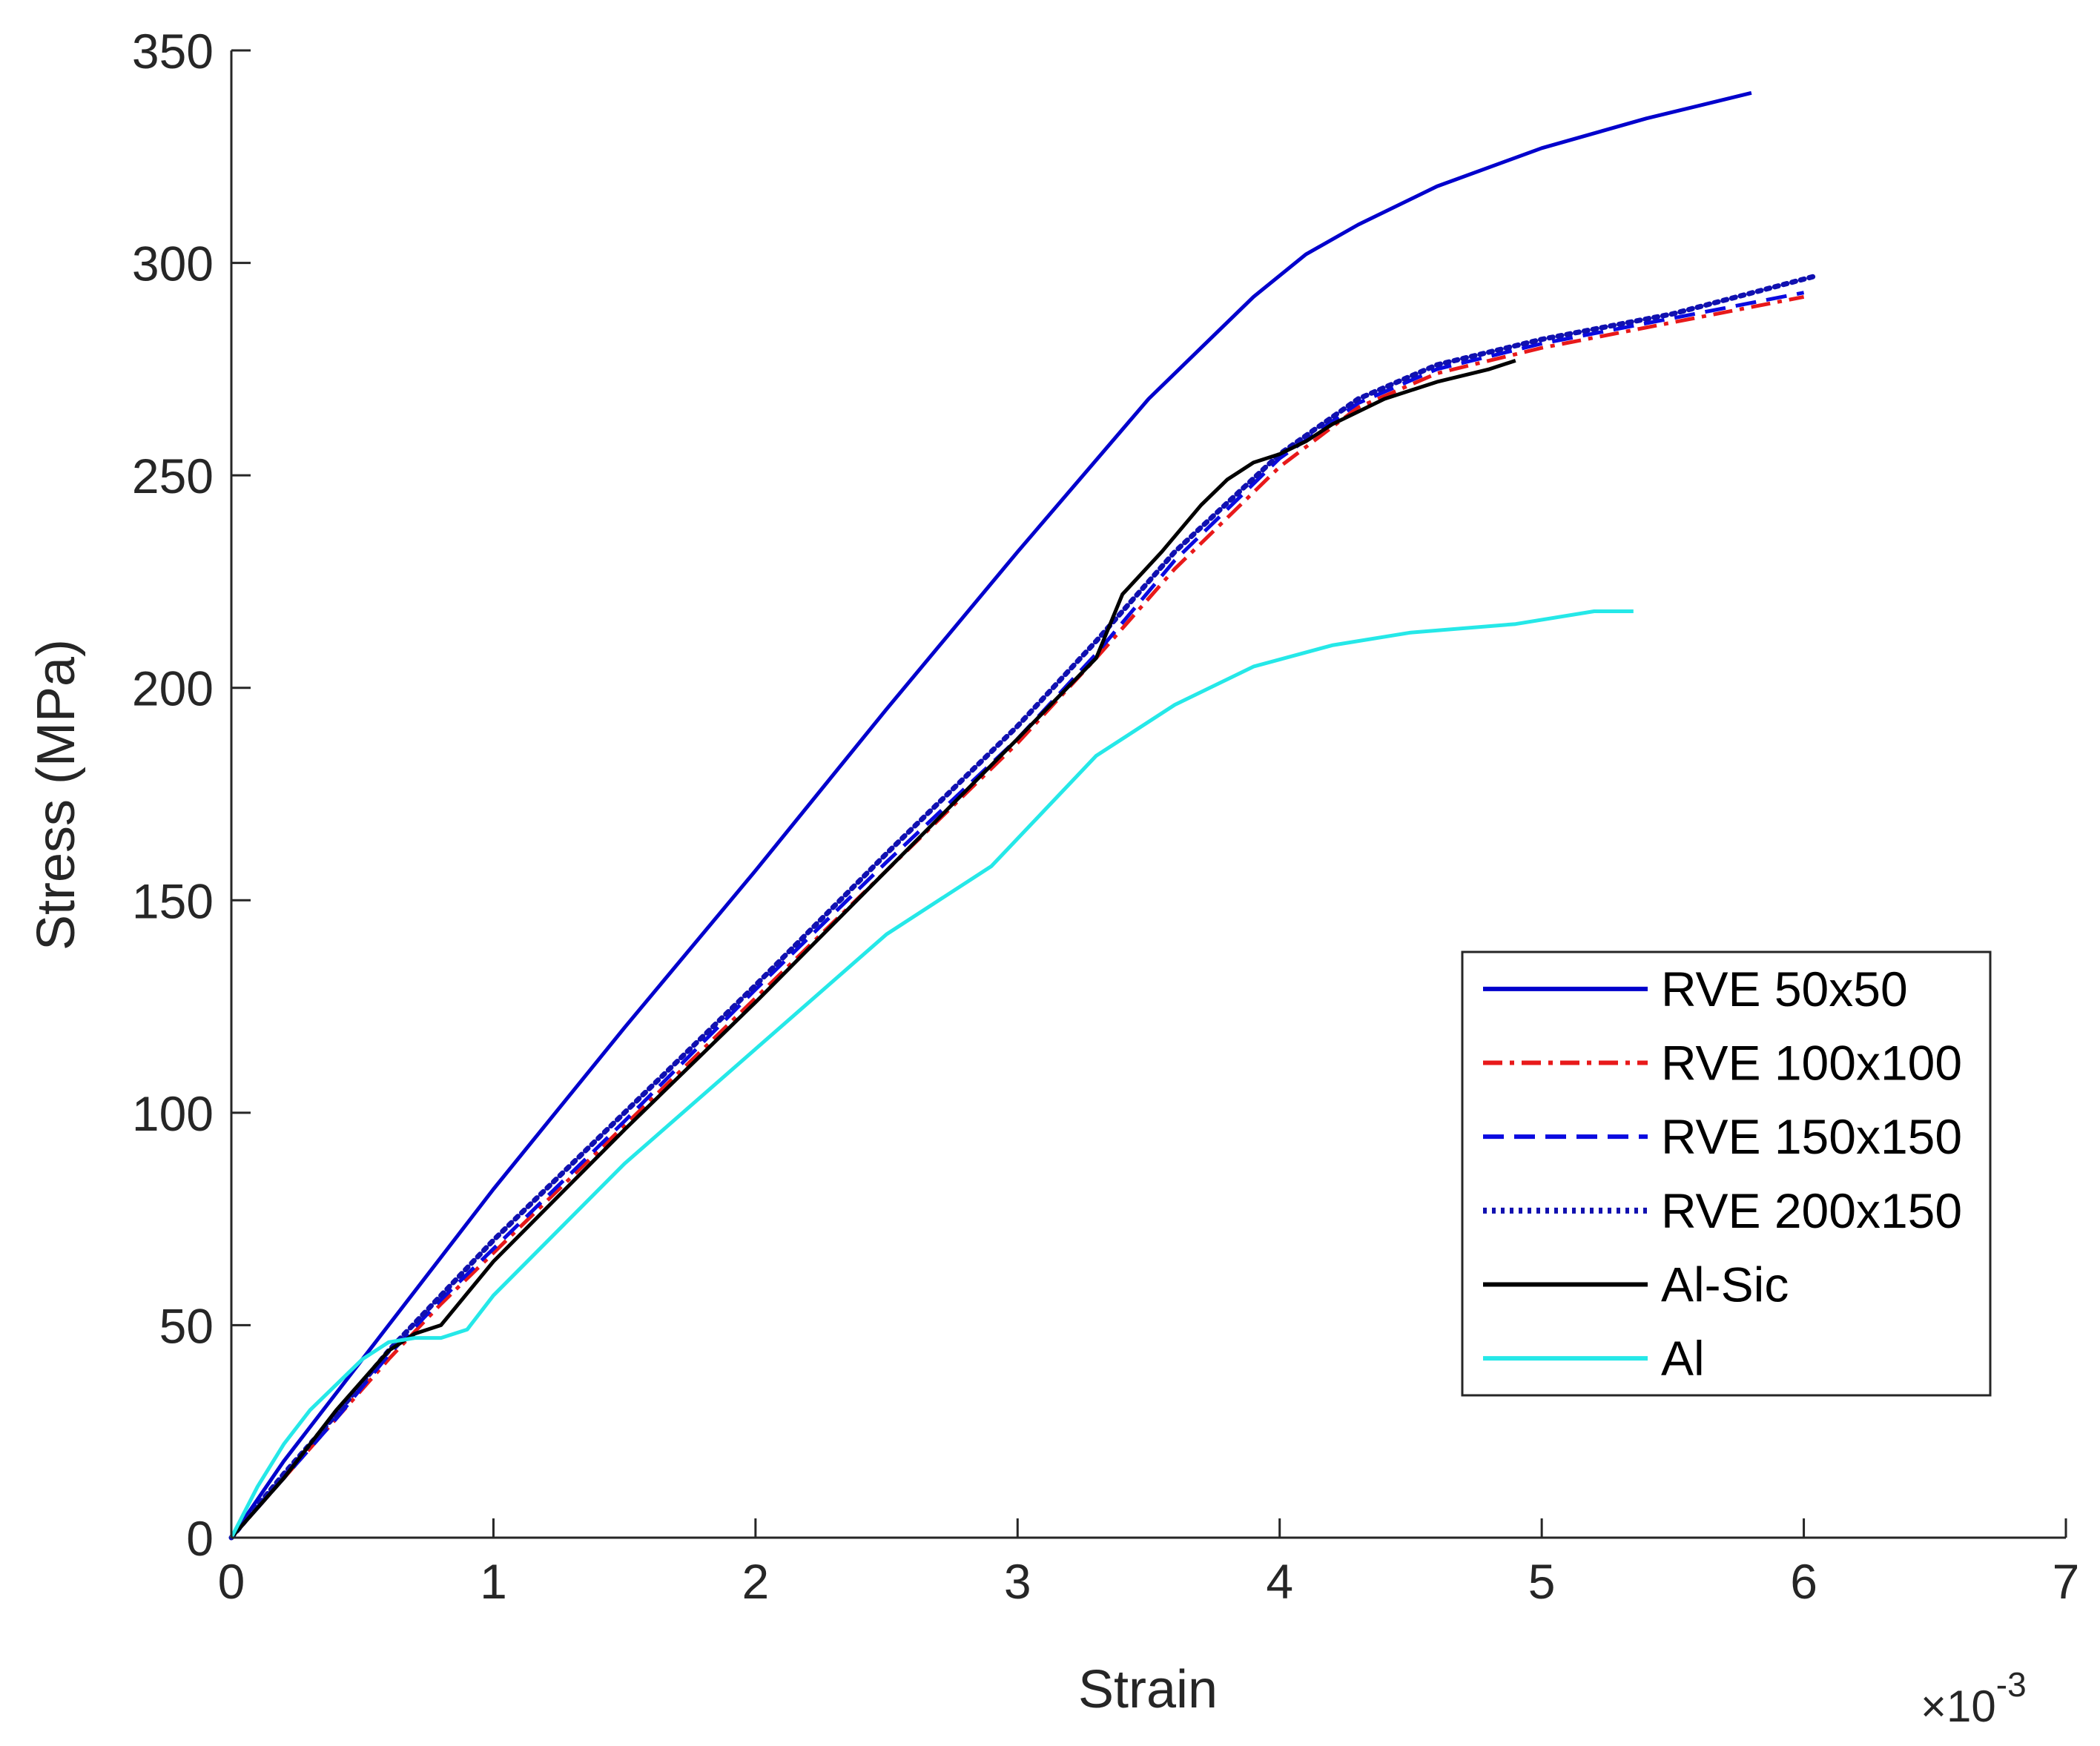 The image size is (2100, 1746). I want to click on y-tick-label: 200, so click(173, 688).